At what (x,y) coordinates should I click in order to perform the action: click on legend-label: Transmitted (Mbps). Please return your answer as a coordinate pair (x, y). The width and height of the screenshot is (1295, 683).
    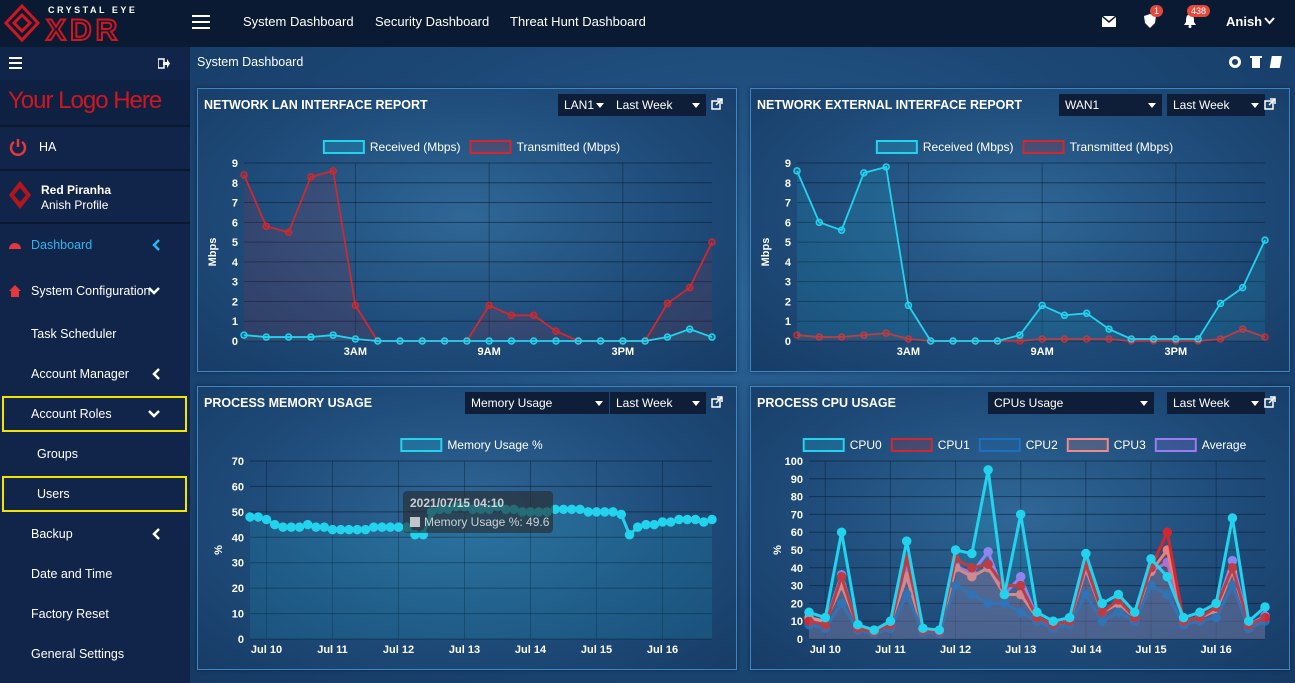
    Looking at the image, I should click on (569, 147).